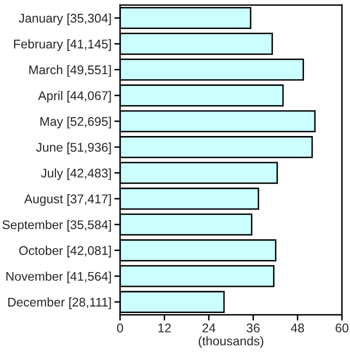  What do you see at coordinates (120, 328) in the screenshot?
I see `x-tick-label: 0` at bounding box center [120, 328].